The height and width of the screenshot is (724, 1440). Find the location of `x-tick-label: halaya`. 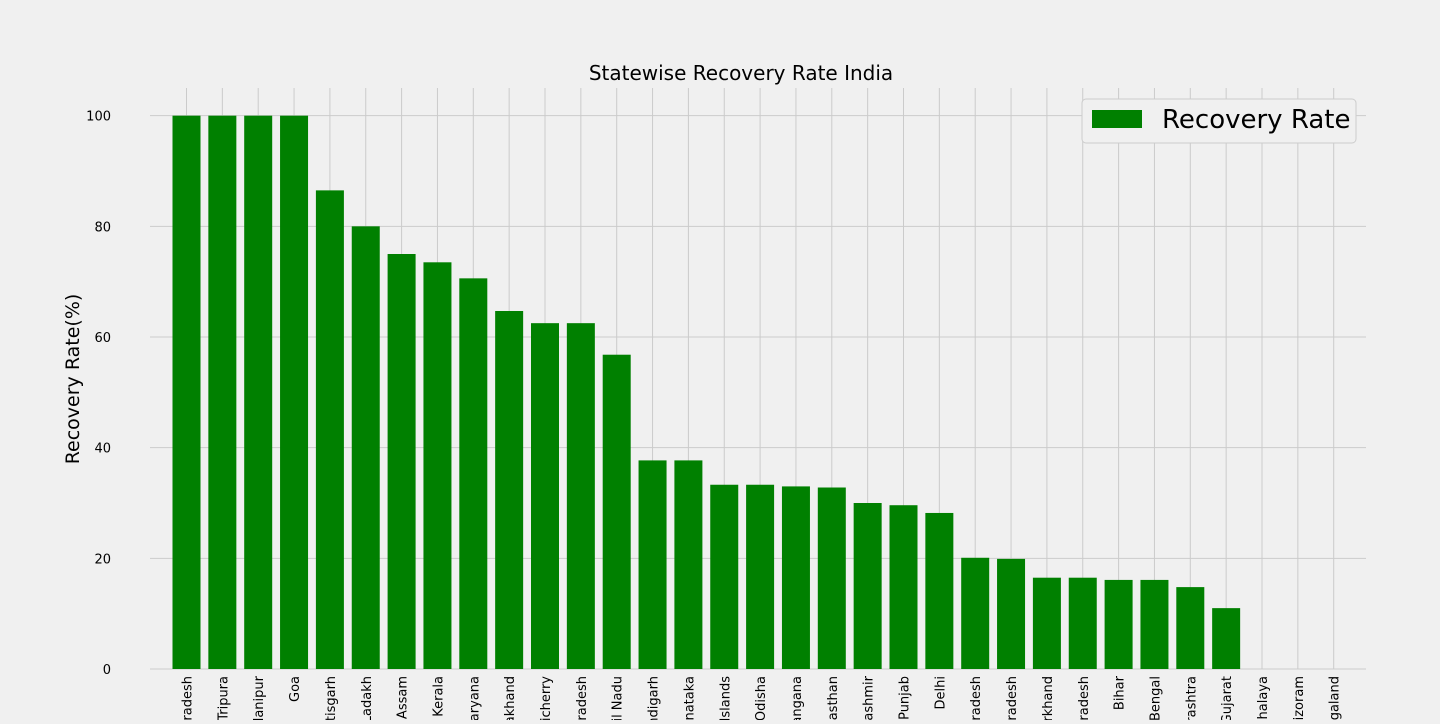

x-tick-label: halaya is located at coordinates (1263, 697).